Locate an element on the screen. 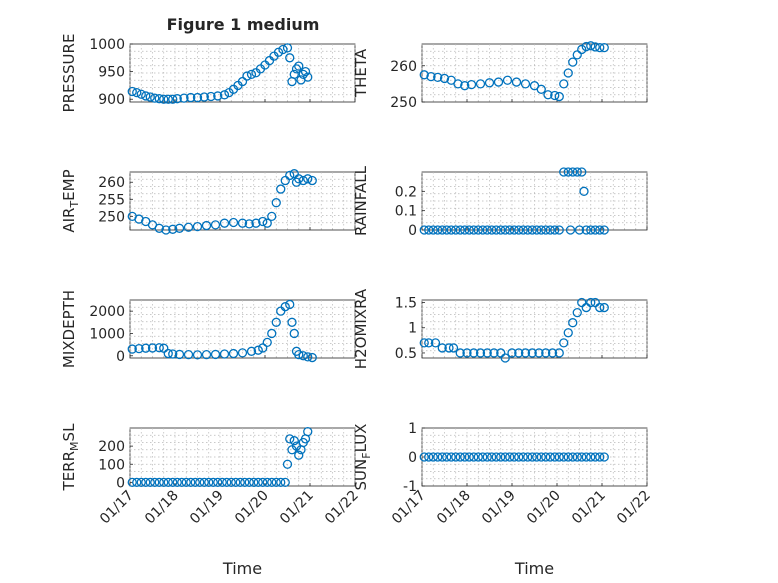 This screenshot has width=778, height=583. grid is located at coordinates (242, 201).